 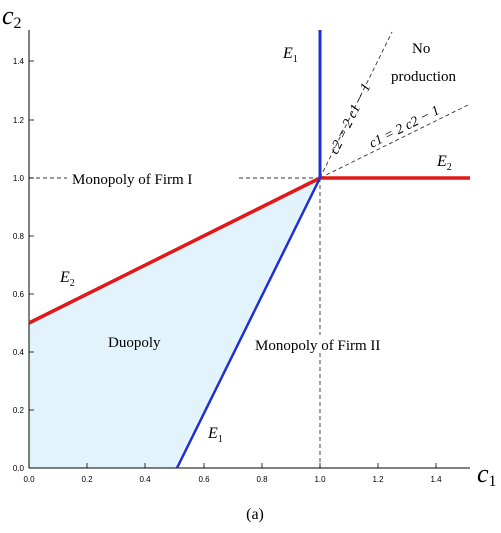 What do you see at coordinates (421, 49) in the screenshot?
I see `no-production-label-line1: No` at bounding box center [421, 49].